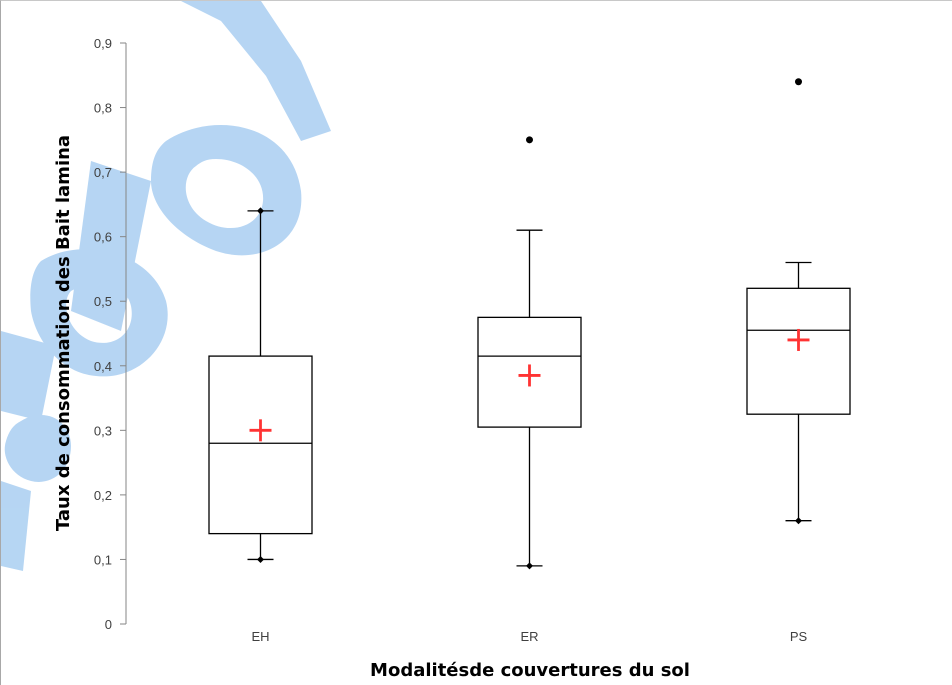 This screenshot has width=952, height=685. What do you see at coordinates (529, 636) in the screenshot?
I see `x-tick-label: ER` at bounding box center [529, 636].